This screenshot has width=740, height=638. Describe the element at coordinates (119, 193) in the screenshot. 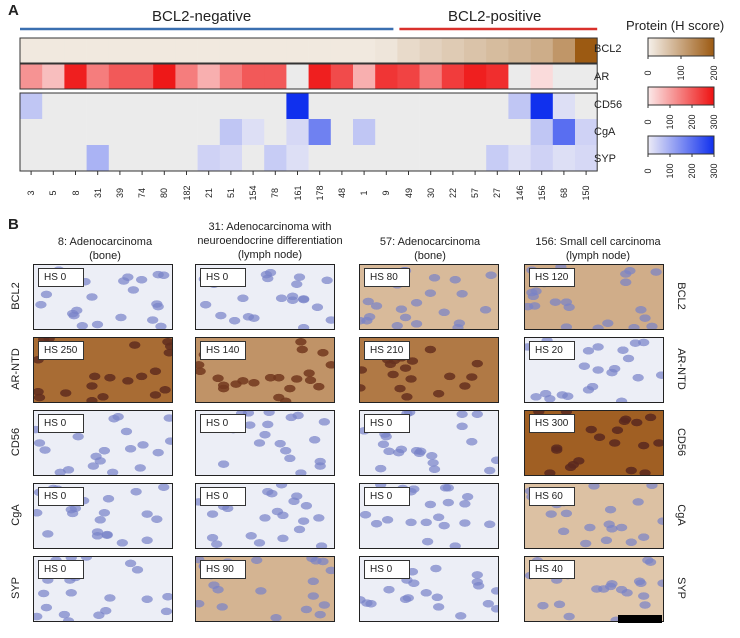

I see `sample-label-39: 39` at that location.